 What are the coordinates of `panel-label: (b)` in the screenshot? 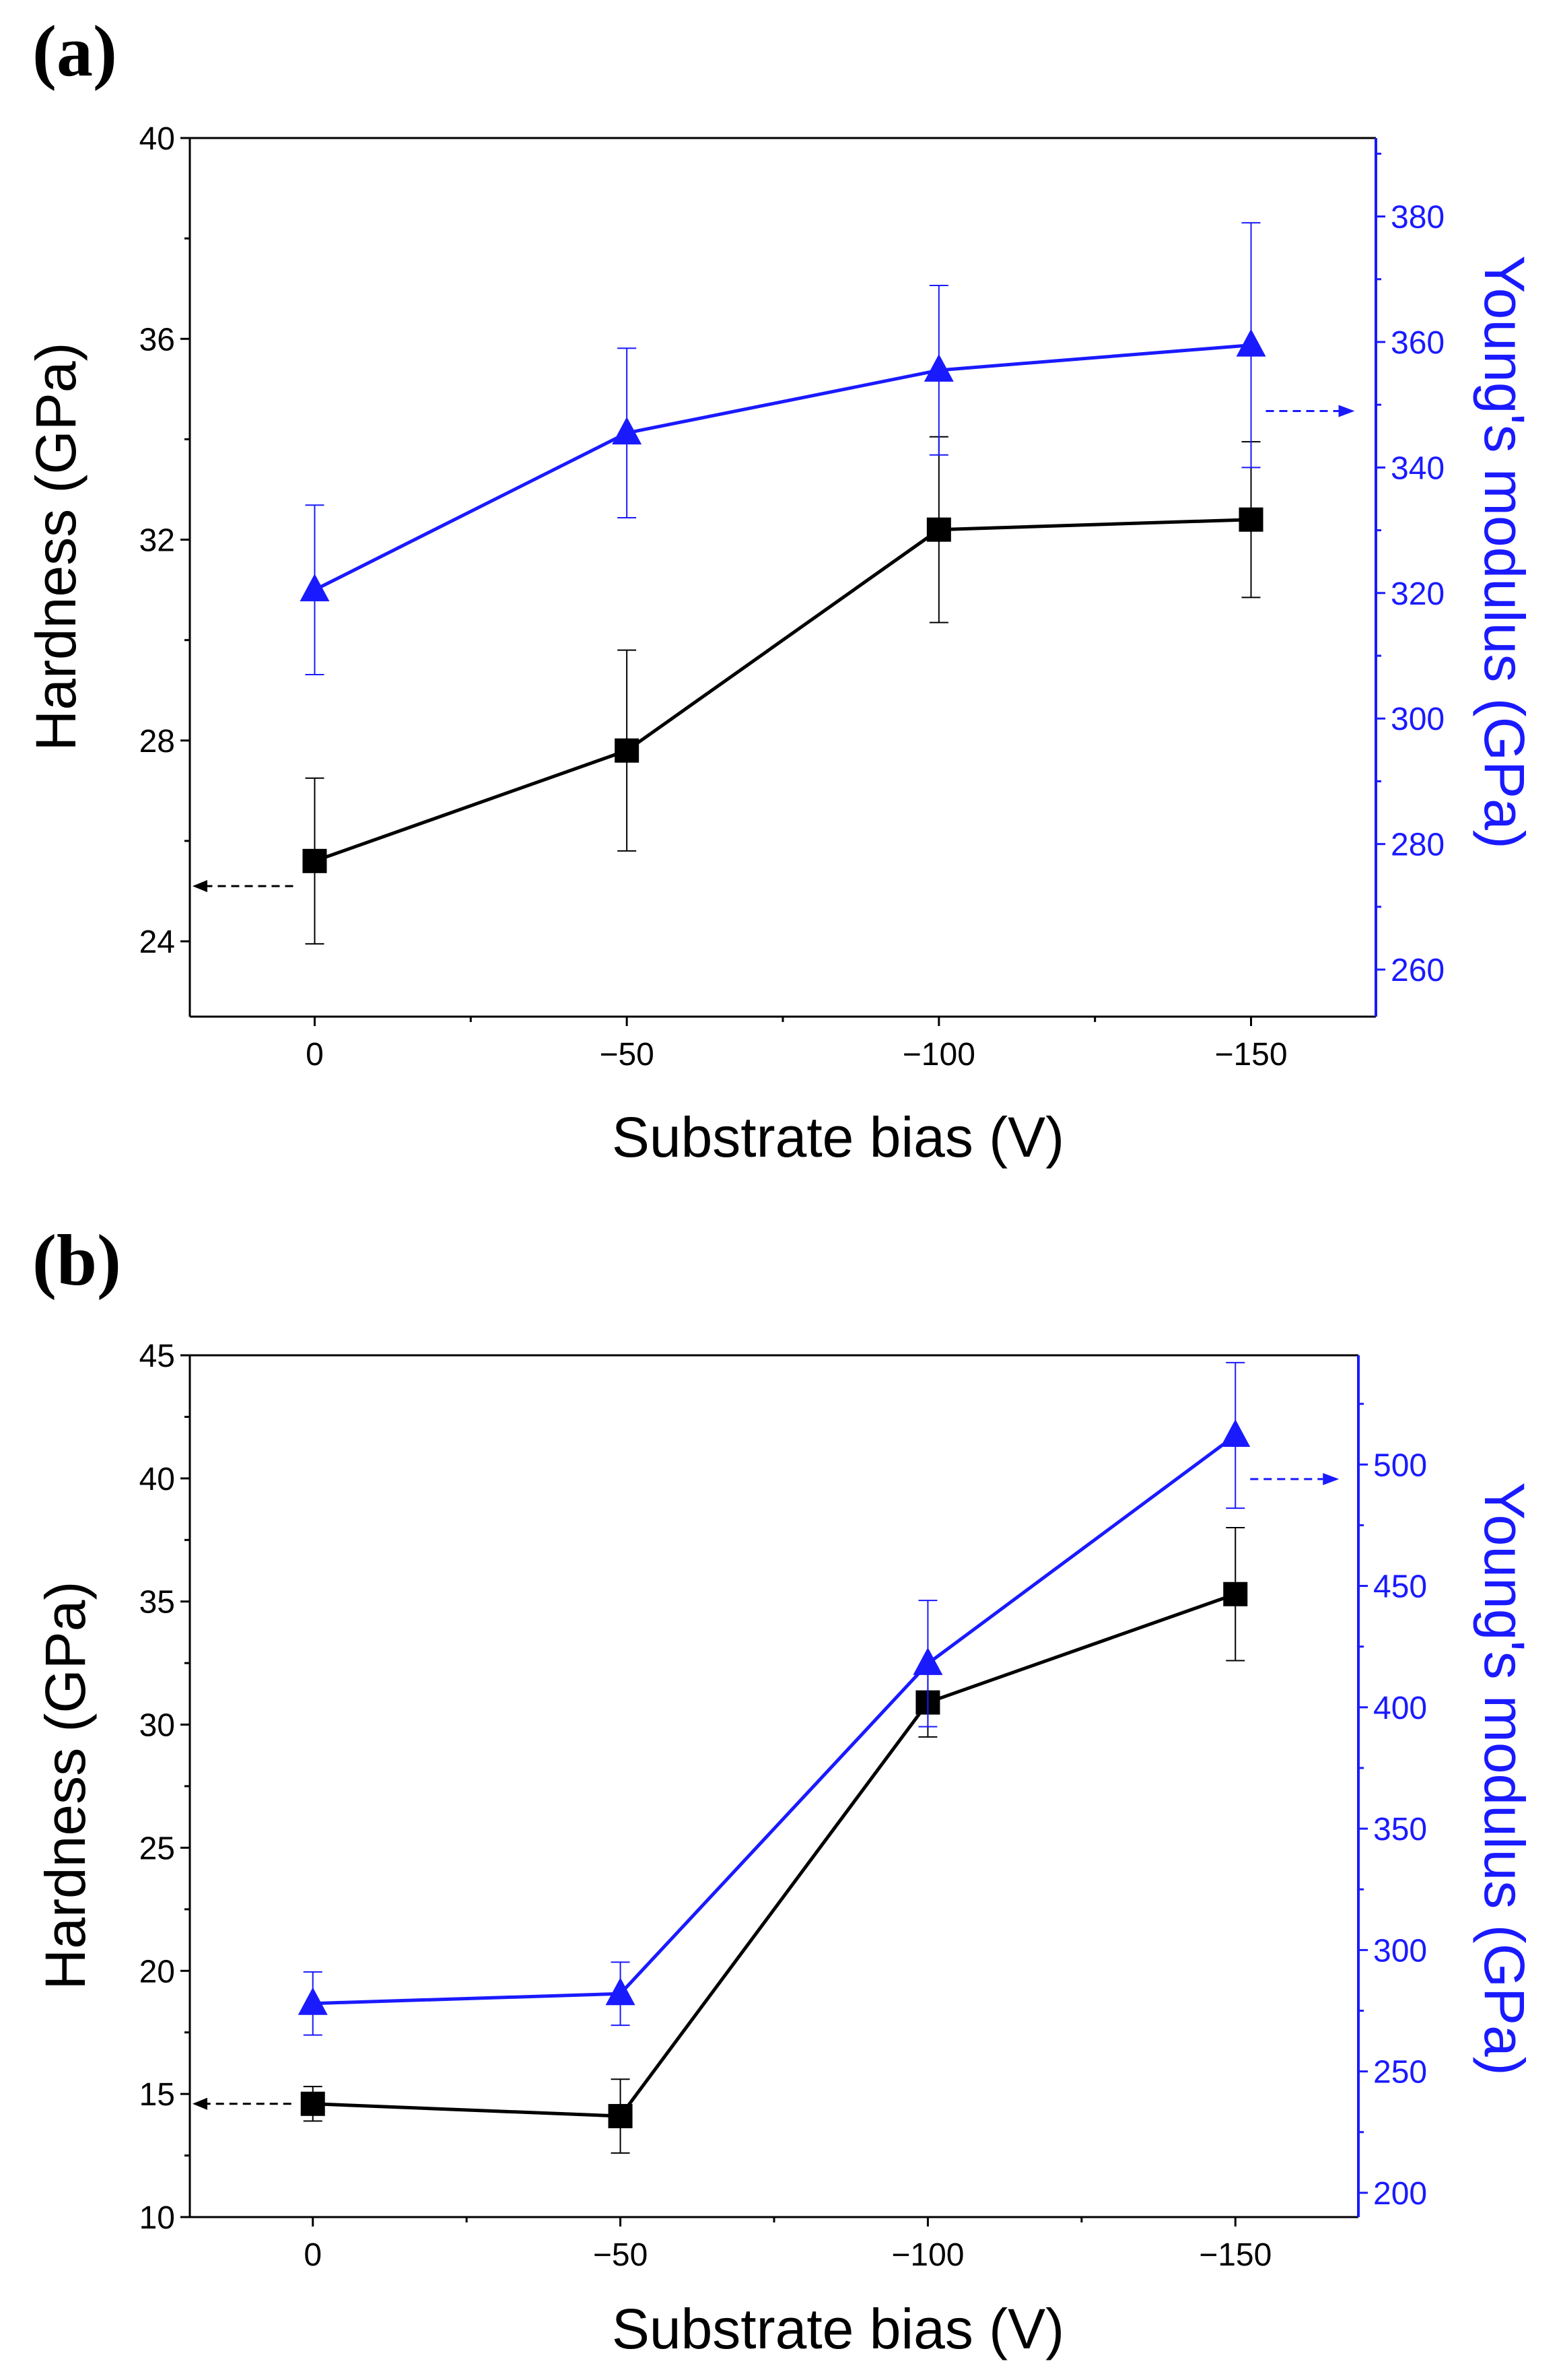 It's located at (76, 1261).